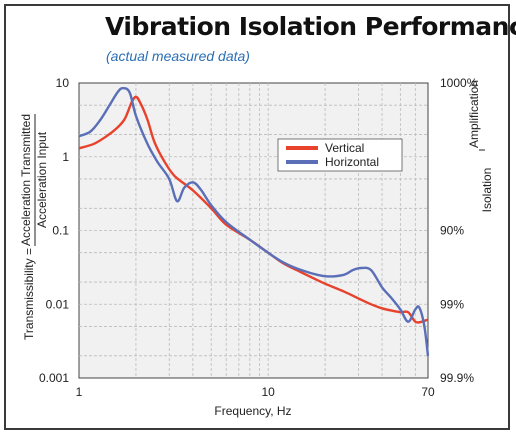 Image resolution: width=516 pixels, height=436 pixels. What do you see at coordinates (457, 378) in the screenshot?
I see `right-tick-label: 99.9%` at bounding box center [457, 378].